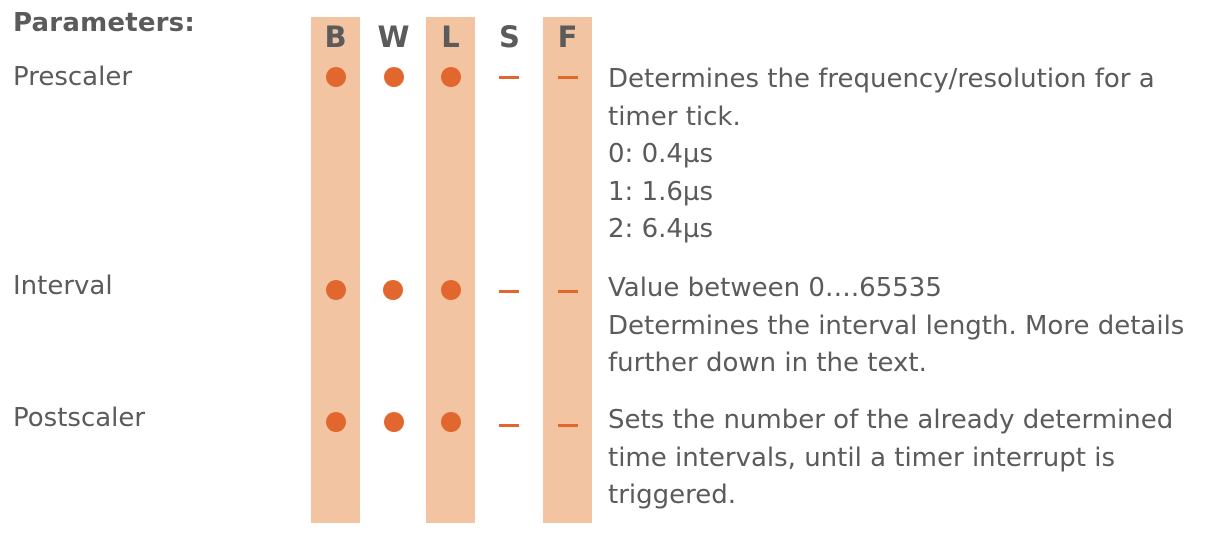 The image size is (1214, 537). Describe the element at coordinates (73, 77) in the screenshot. I see `param-name-prescaler: Prescaler` at that location.